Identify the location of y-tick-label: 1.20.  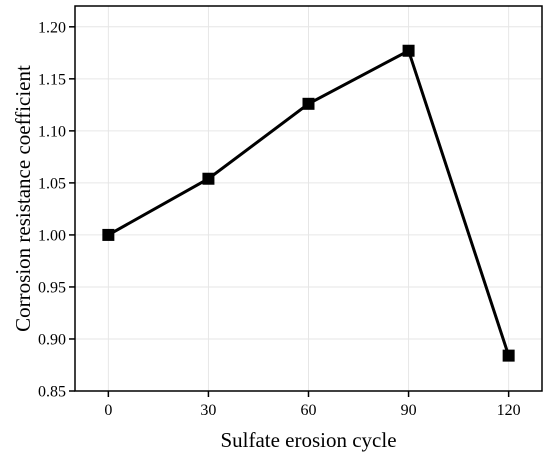
(52, 27).